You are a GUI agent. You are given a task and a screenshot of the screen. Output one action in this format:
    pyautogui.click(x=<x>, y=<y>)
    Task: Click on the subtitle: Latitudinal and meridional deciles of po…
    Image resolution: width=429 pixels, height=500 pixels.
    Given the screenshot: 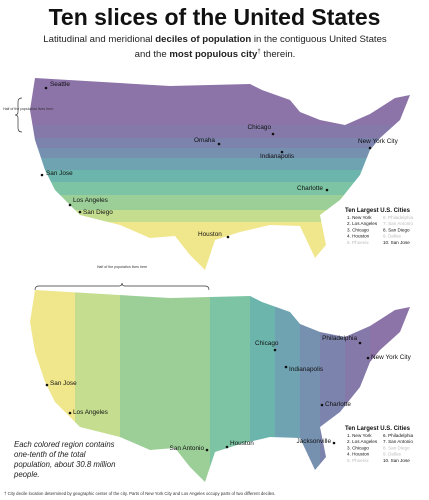 What is the action you would take?
    pyautogui.click(x=215, y=47)
    